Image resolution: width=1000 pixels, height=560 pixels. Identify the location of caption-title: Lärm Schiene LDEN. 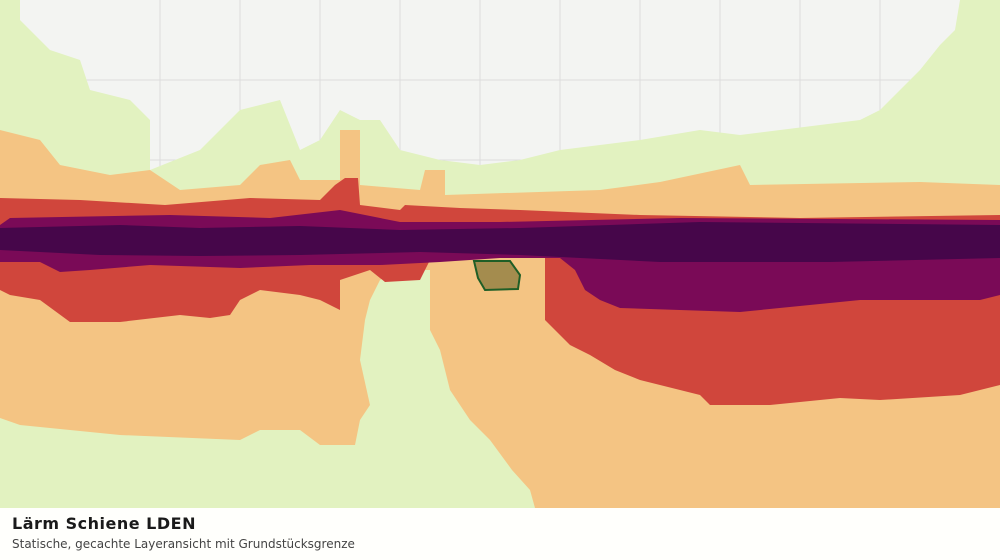
(104, 523).